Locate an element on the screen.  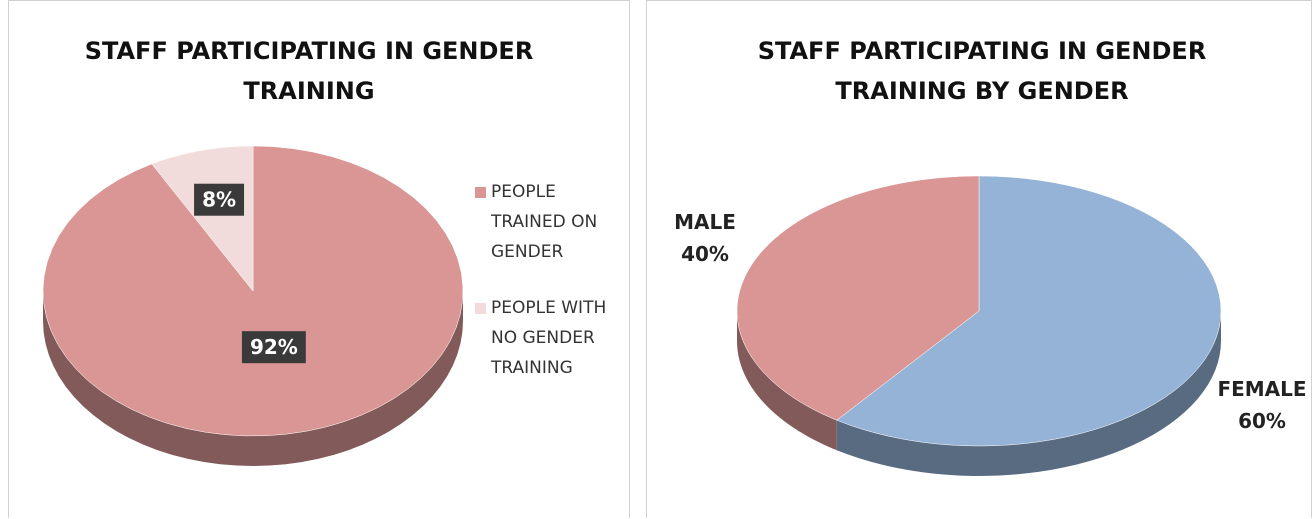
data-label: 60% is located at coordinates (1262, 421).